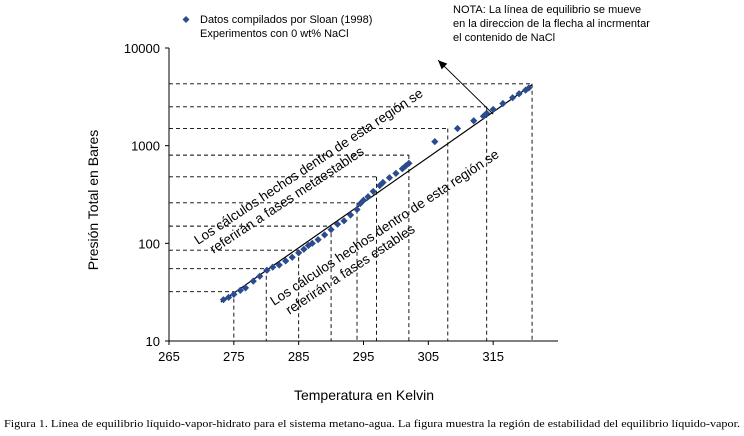 This screenshot has height=436, width=744. Describe the element at coordinates (286, 20) in the screenshot. I see `legend-line-1: Datos compilados por Sloan (1998)` at that location.